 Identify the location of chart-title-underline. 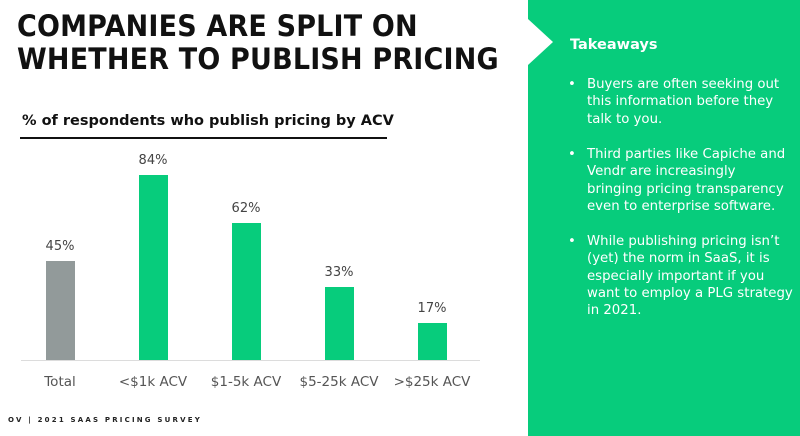
(203, 138).